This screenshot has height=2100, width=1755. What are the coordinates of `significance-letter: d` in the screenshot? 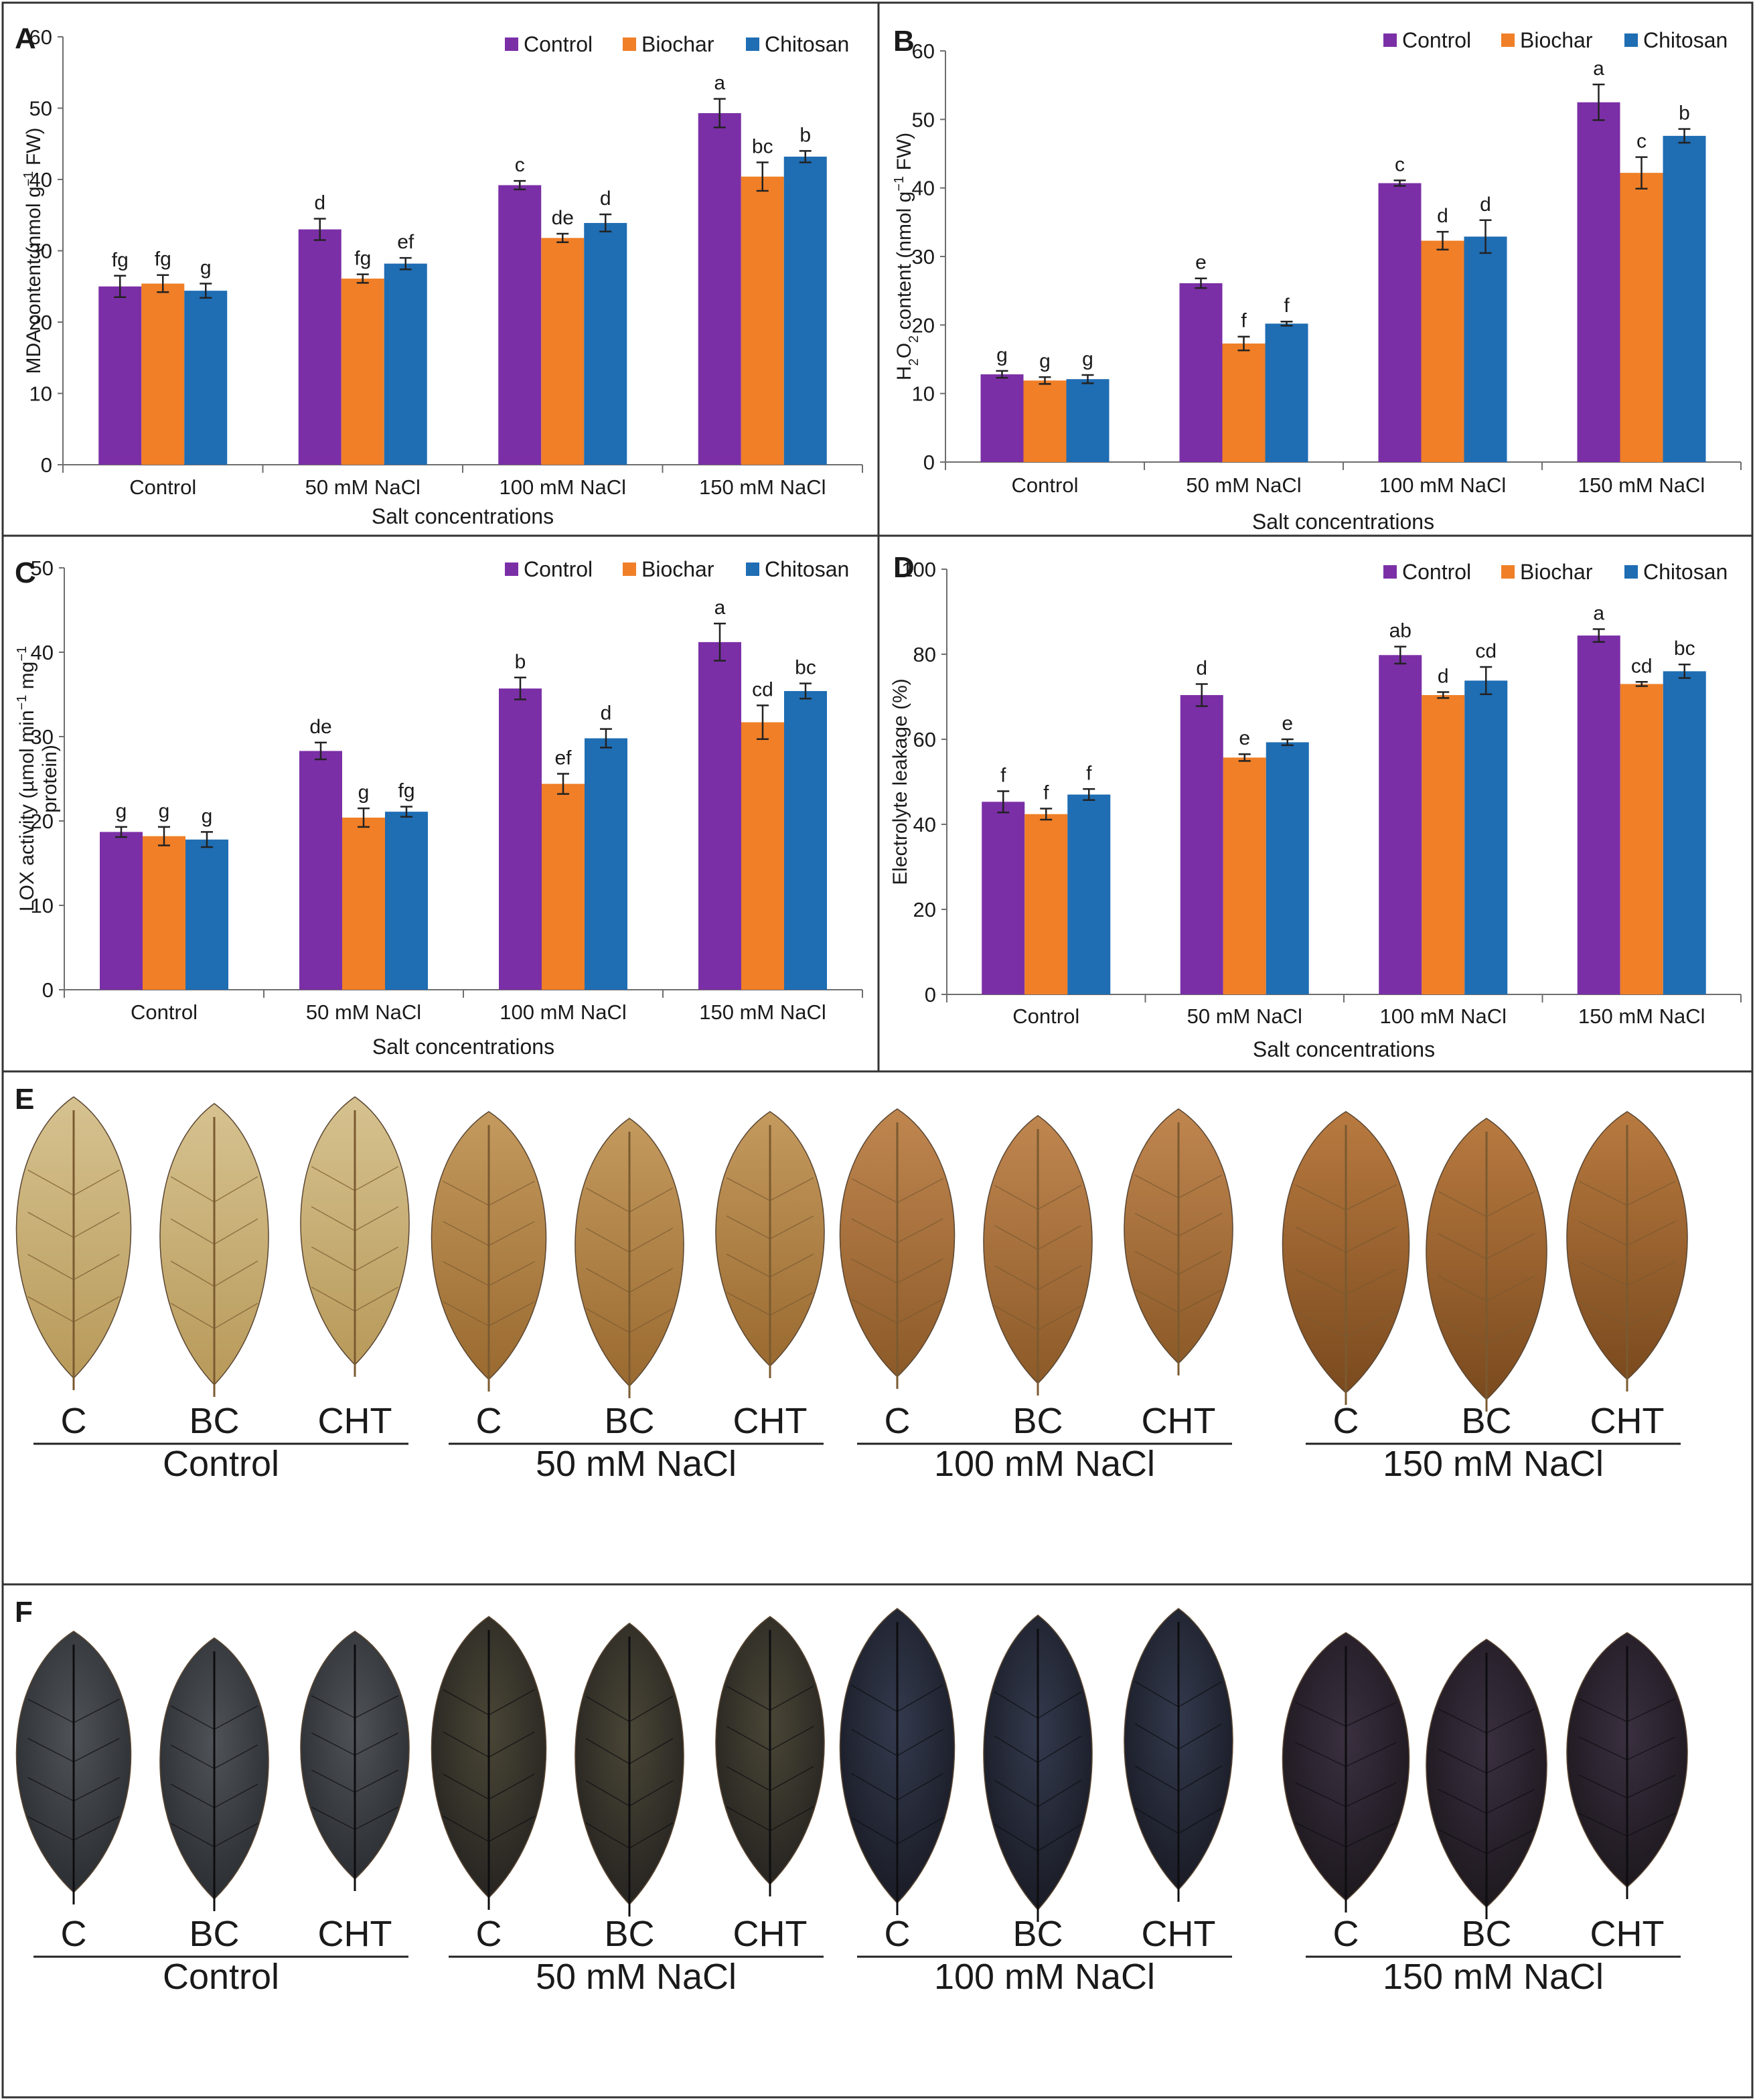 It's located at (1201, 668).